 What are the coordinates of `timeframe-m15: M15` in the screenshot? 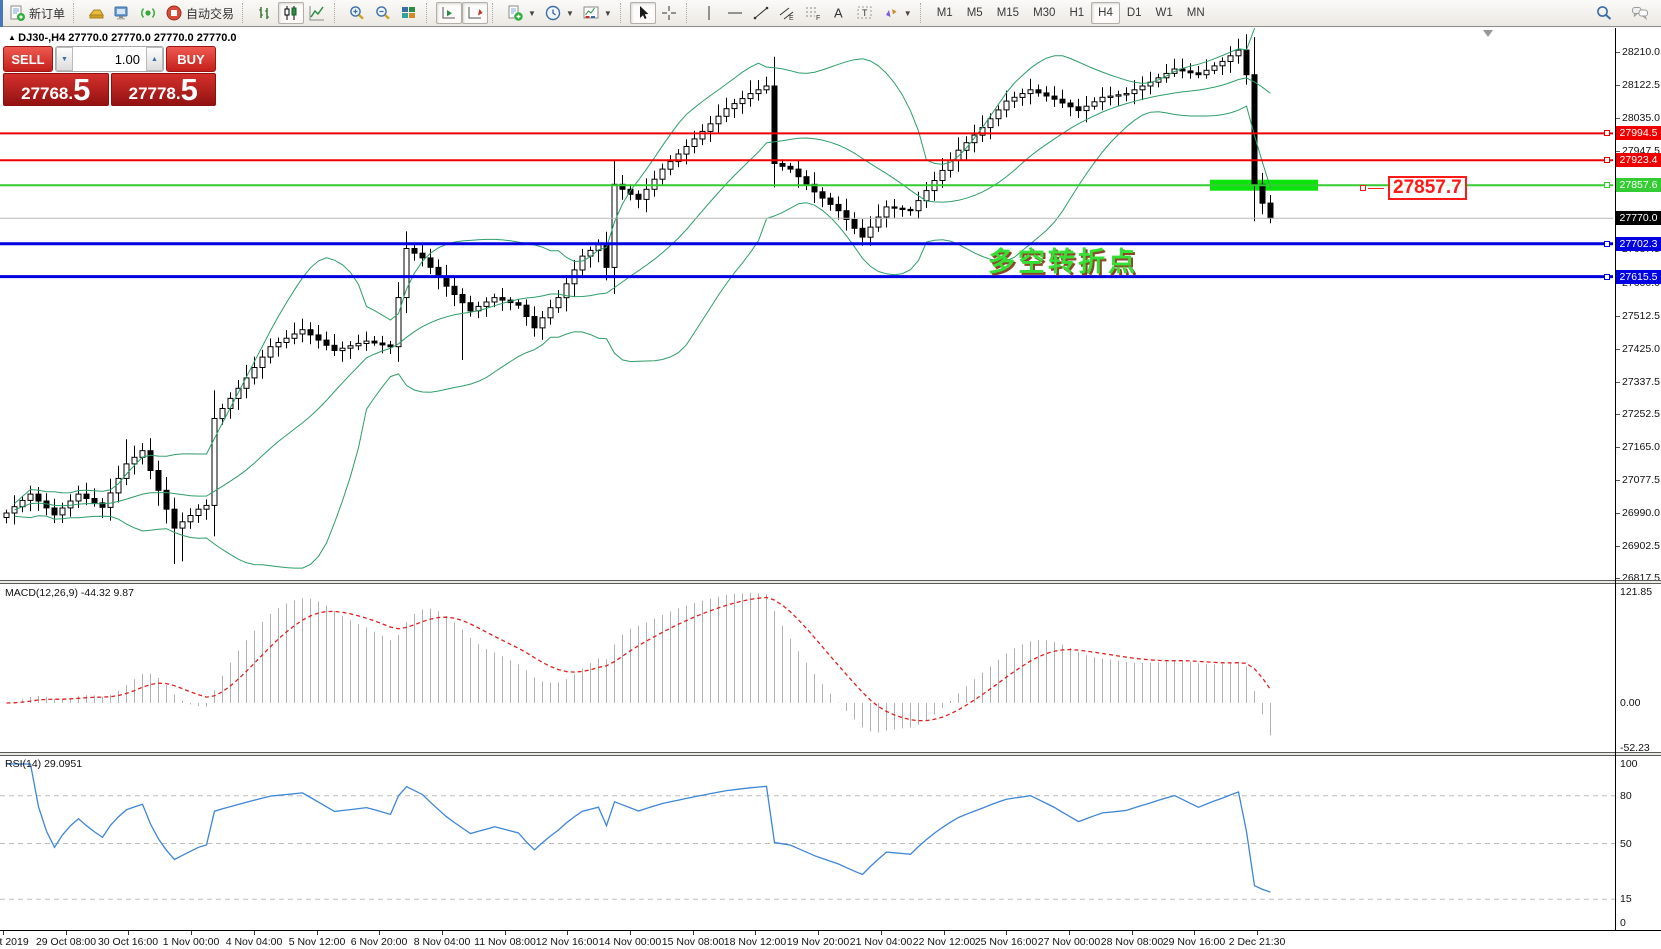 It's located at (1008, 13).